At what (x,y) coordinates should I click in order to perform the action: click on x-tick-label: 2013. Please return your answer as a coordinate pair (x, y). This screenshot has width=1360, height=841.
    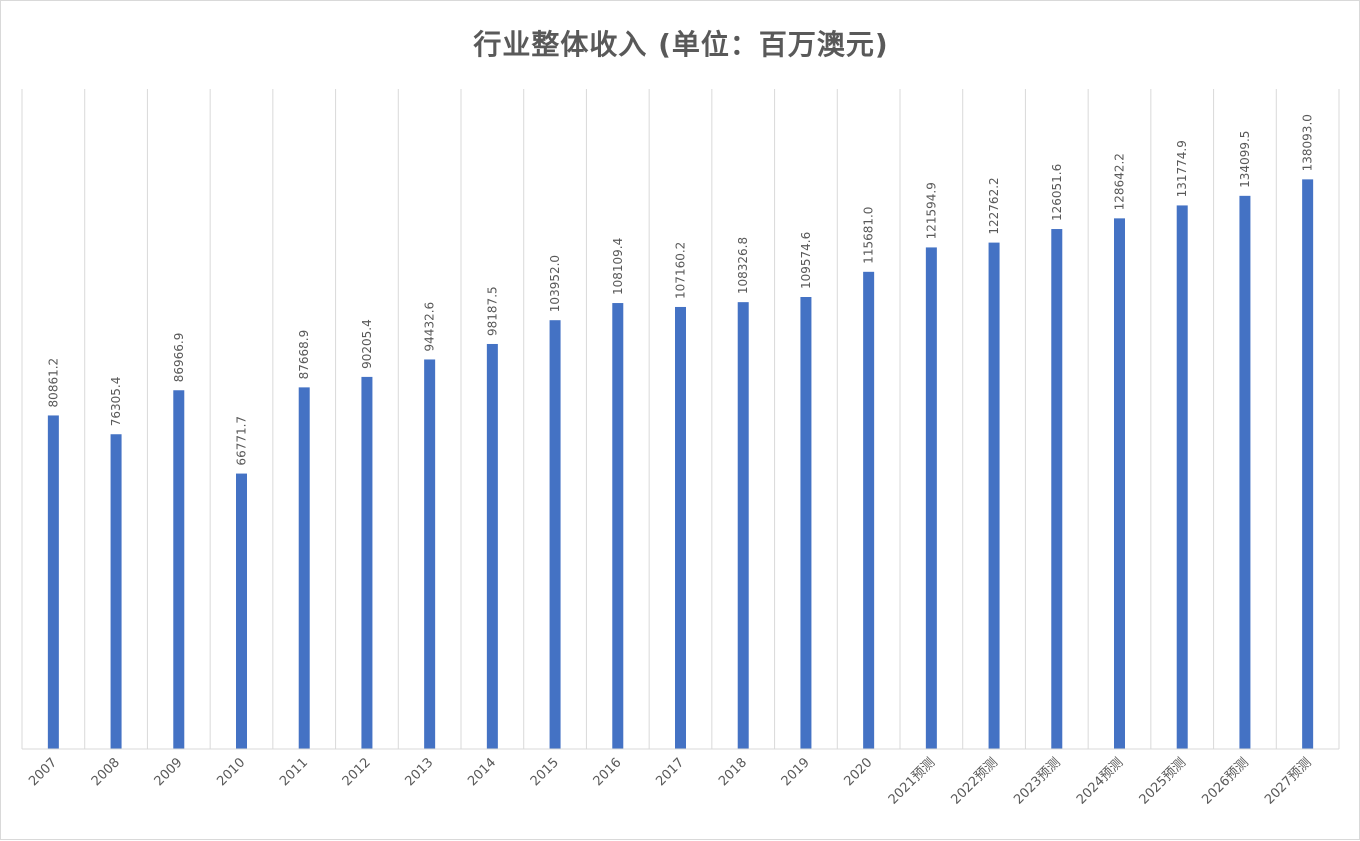
    Looking at the image, I should click on (419, 772).